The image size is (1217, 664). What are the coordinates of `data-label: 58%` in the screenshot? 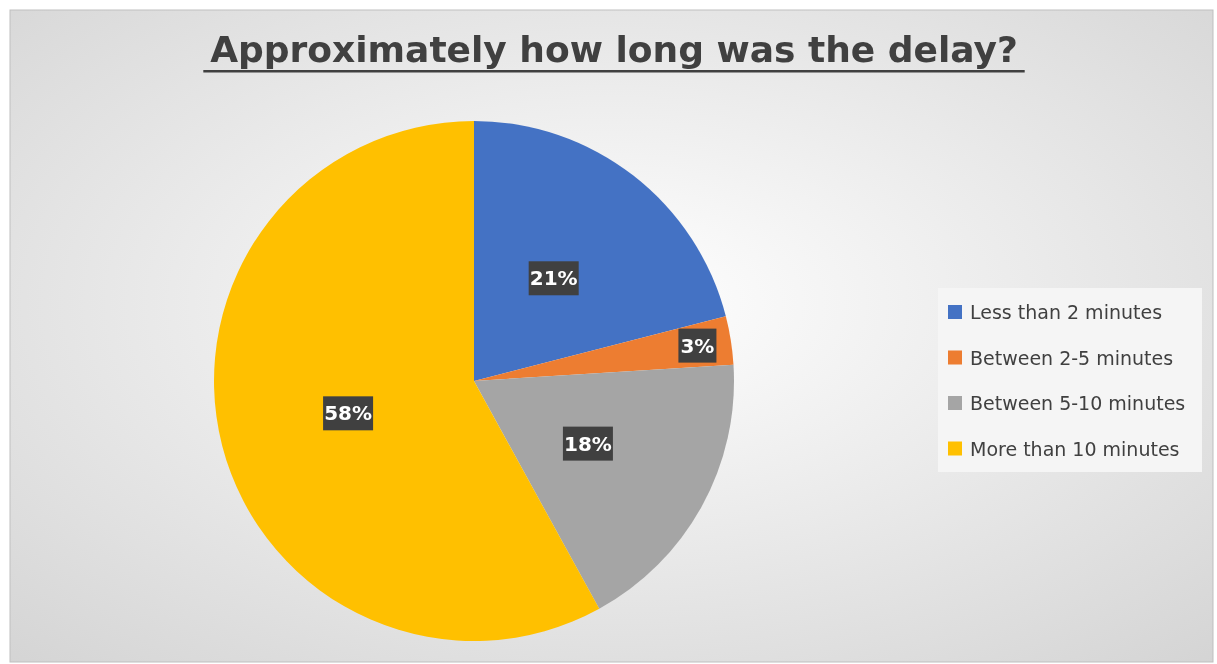 It's located at (348, 413).